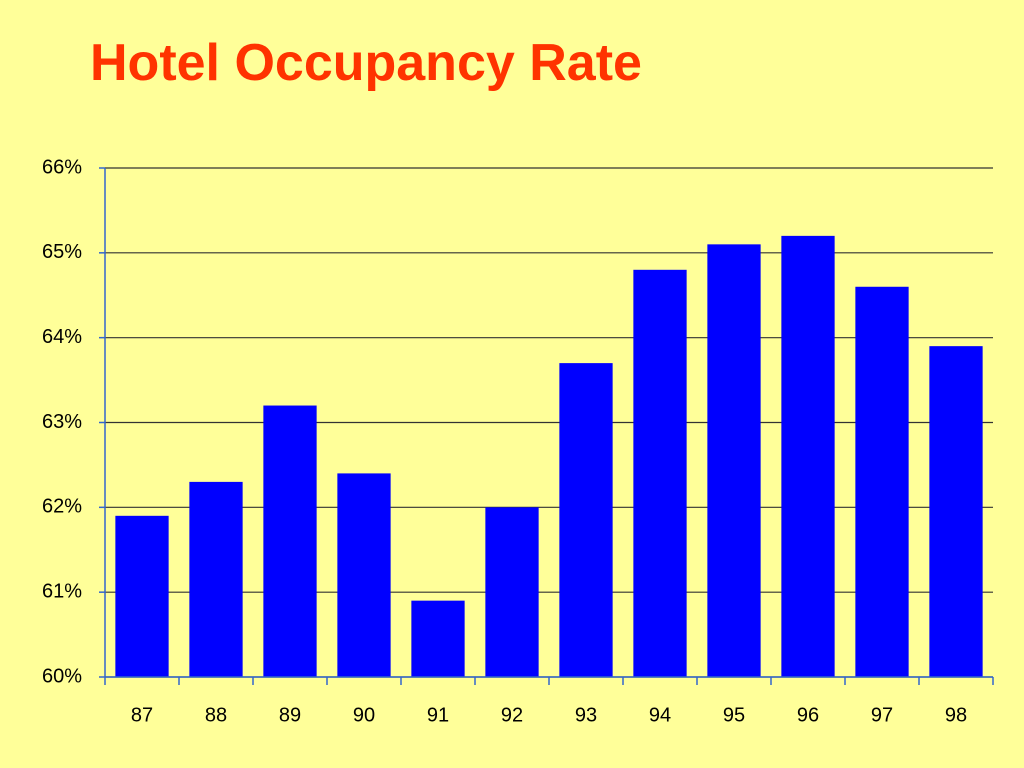 This screenshot has height=768, width=1024. What do you see at coordinates (62, 337) in the screenshot?
I see `y-tick-label: 64%` at bounding box center [62, 337].